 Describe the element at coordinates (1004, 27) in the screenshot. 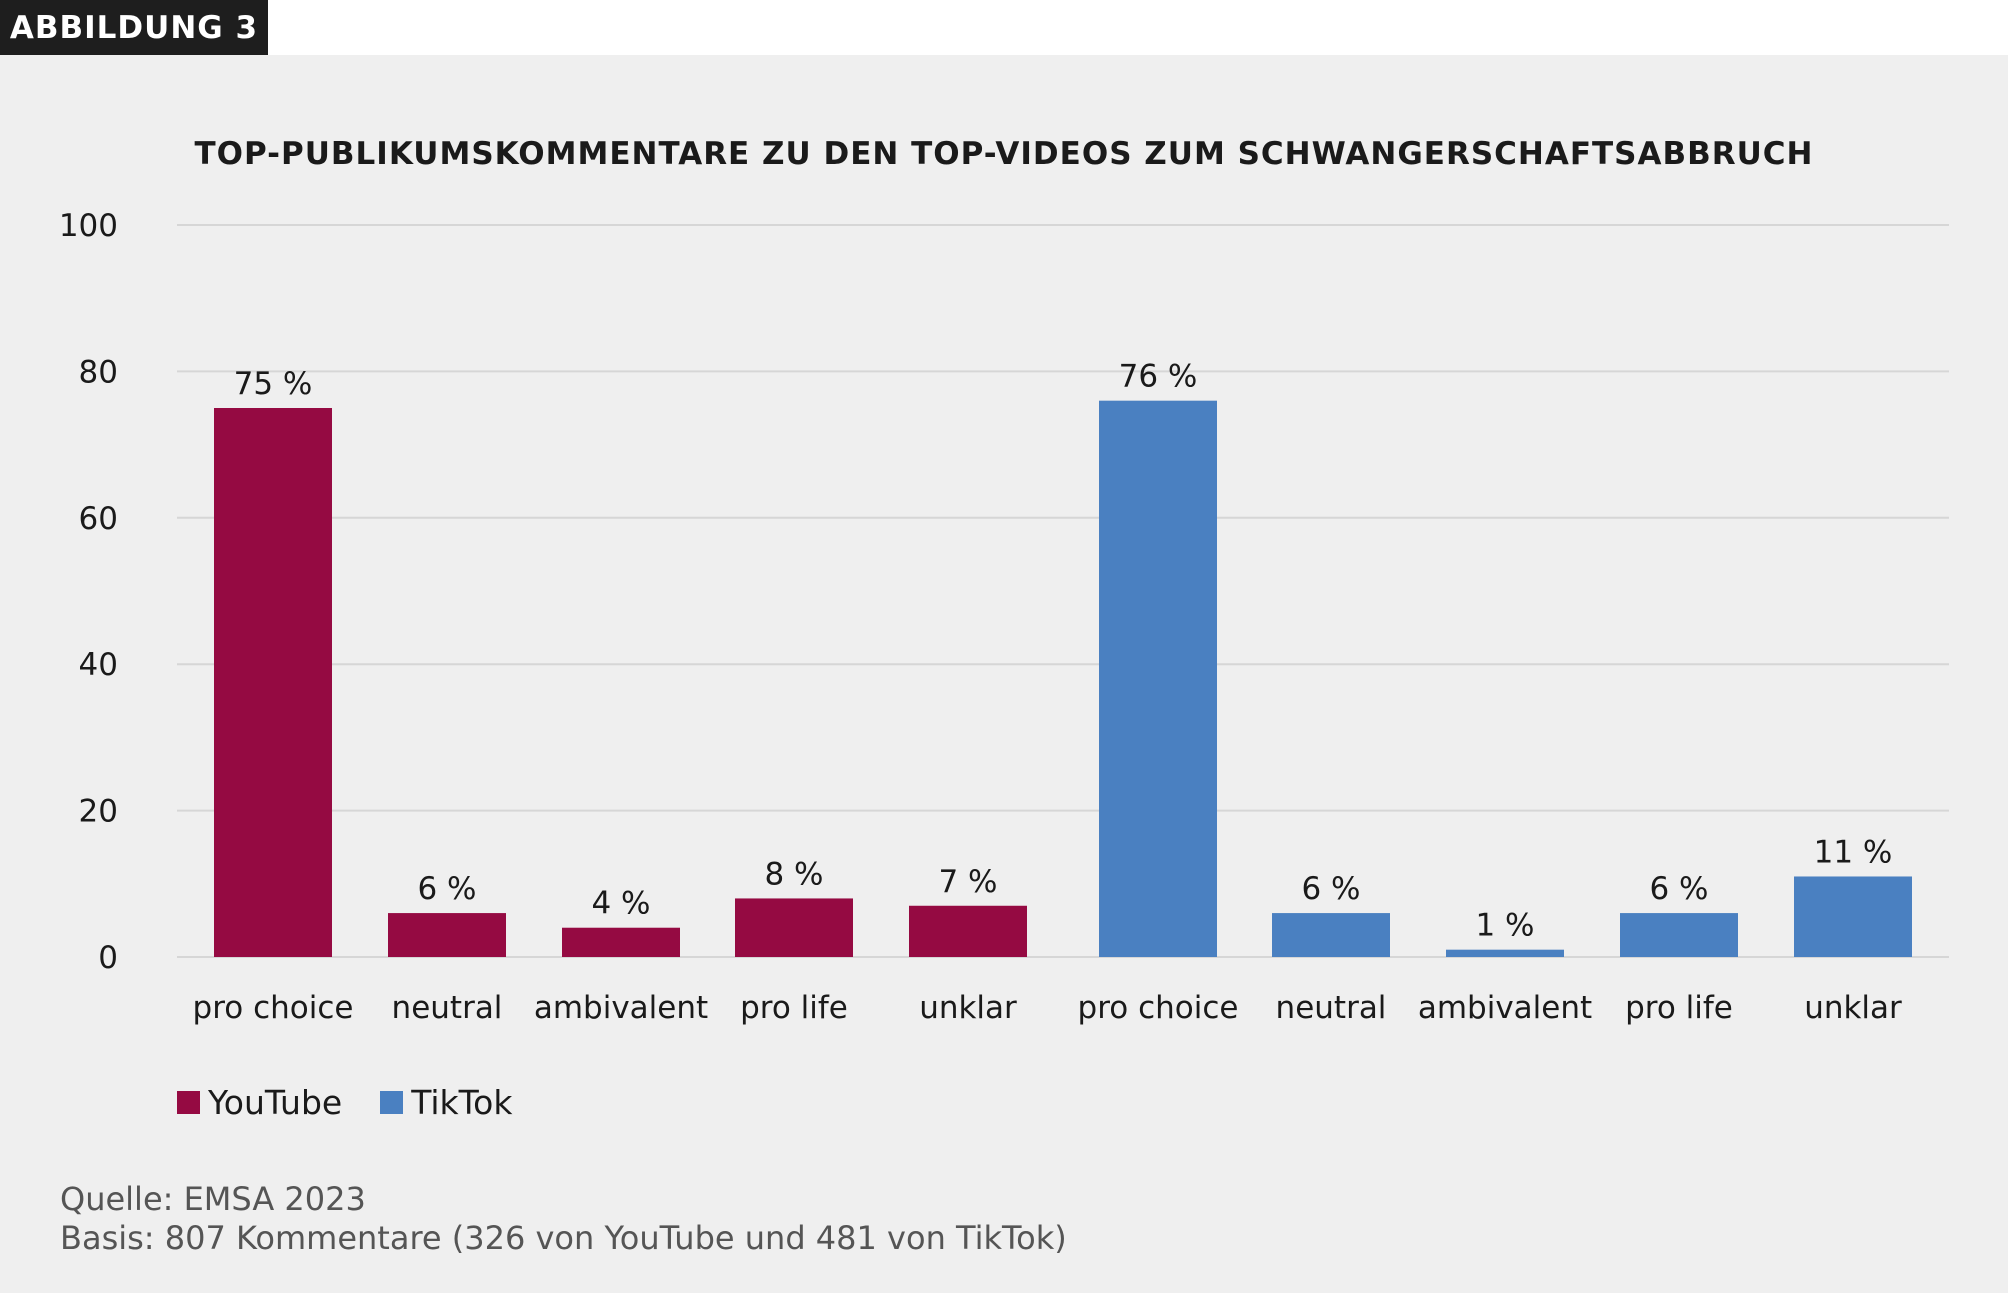

I see `top-strip` at that location.